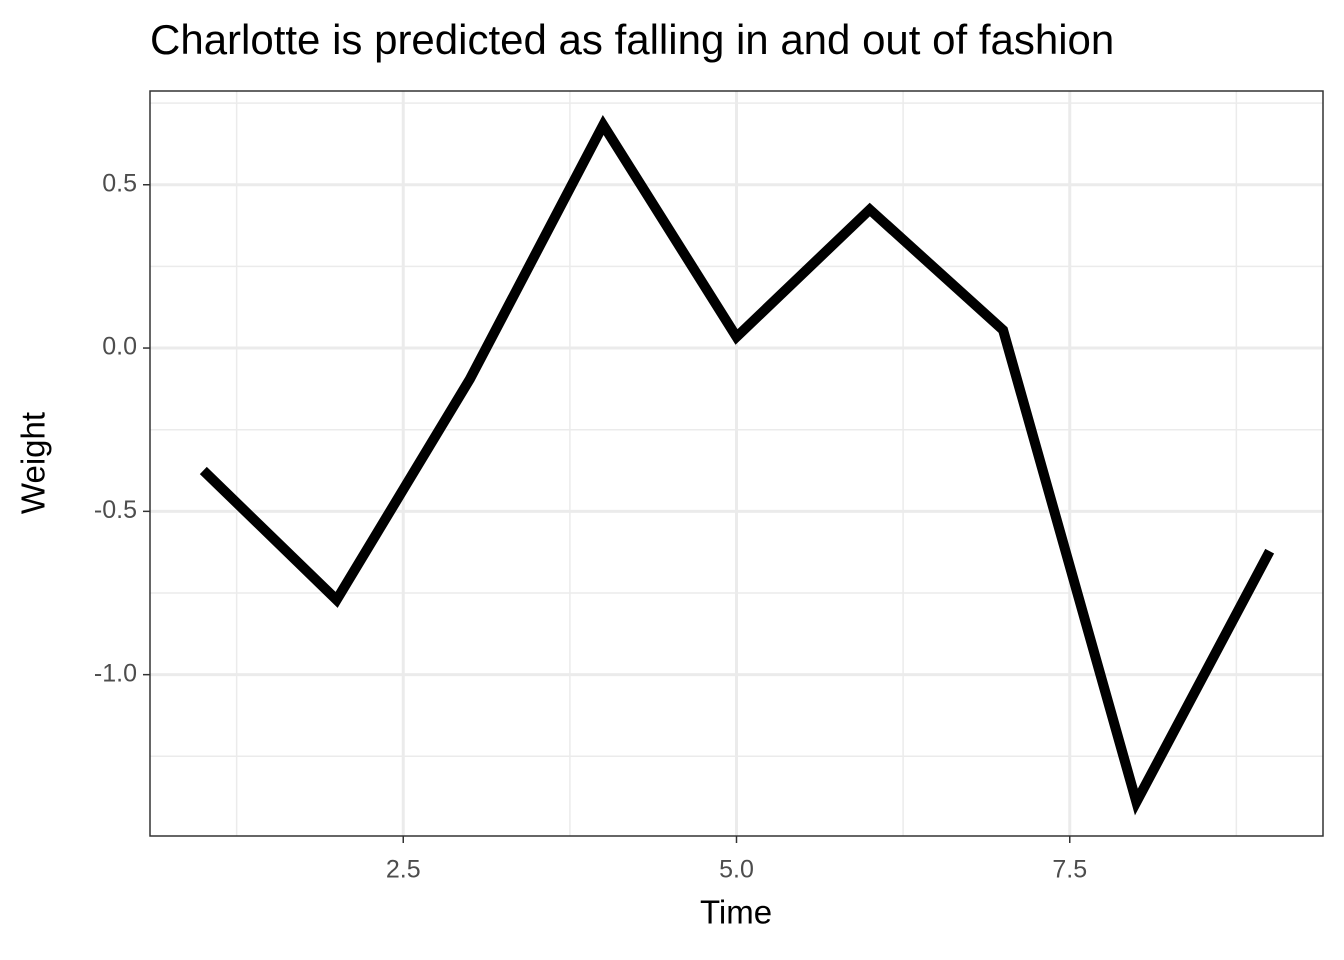  What do you see at coordinates (403, 870) in the screenshot?
I see `x-tick-label: 2.5` at bounding box center [403, 870].